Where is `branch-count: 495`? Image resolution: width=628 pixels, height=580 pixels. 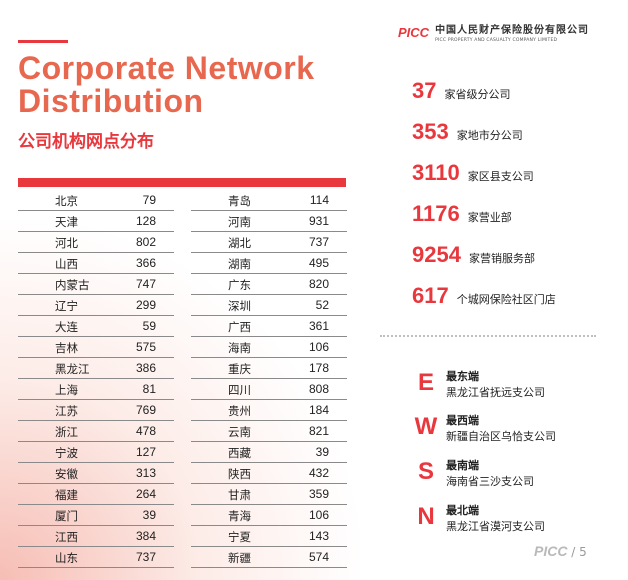 branch-count: 495 is located at coordinates (318, 263).